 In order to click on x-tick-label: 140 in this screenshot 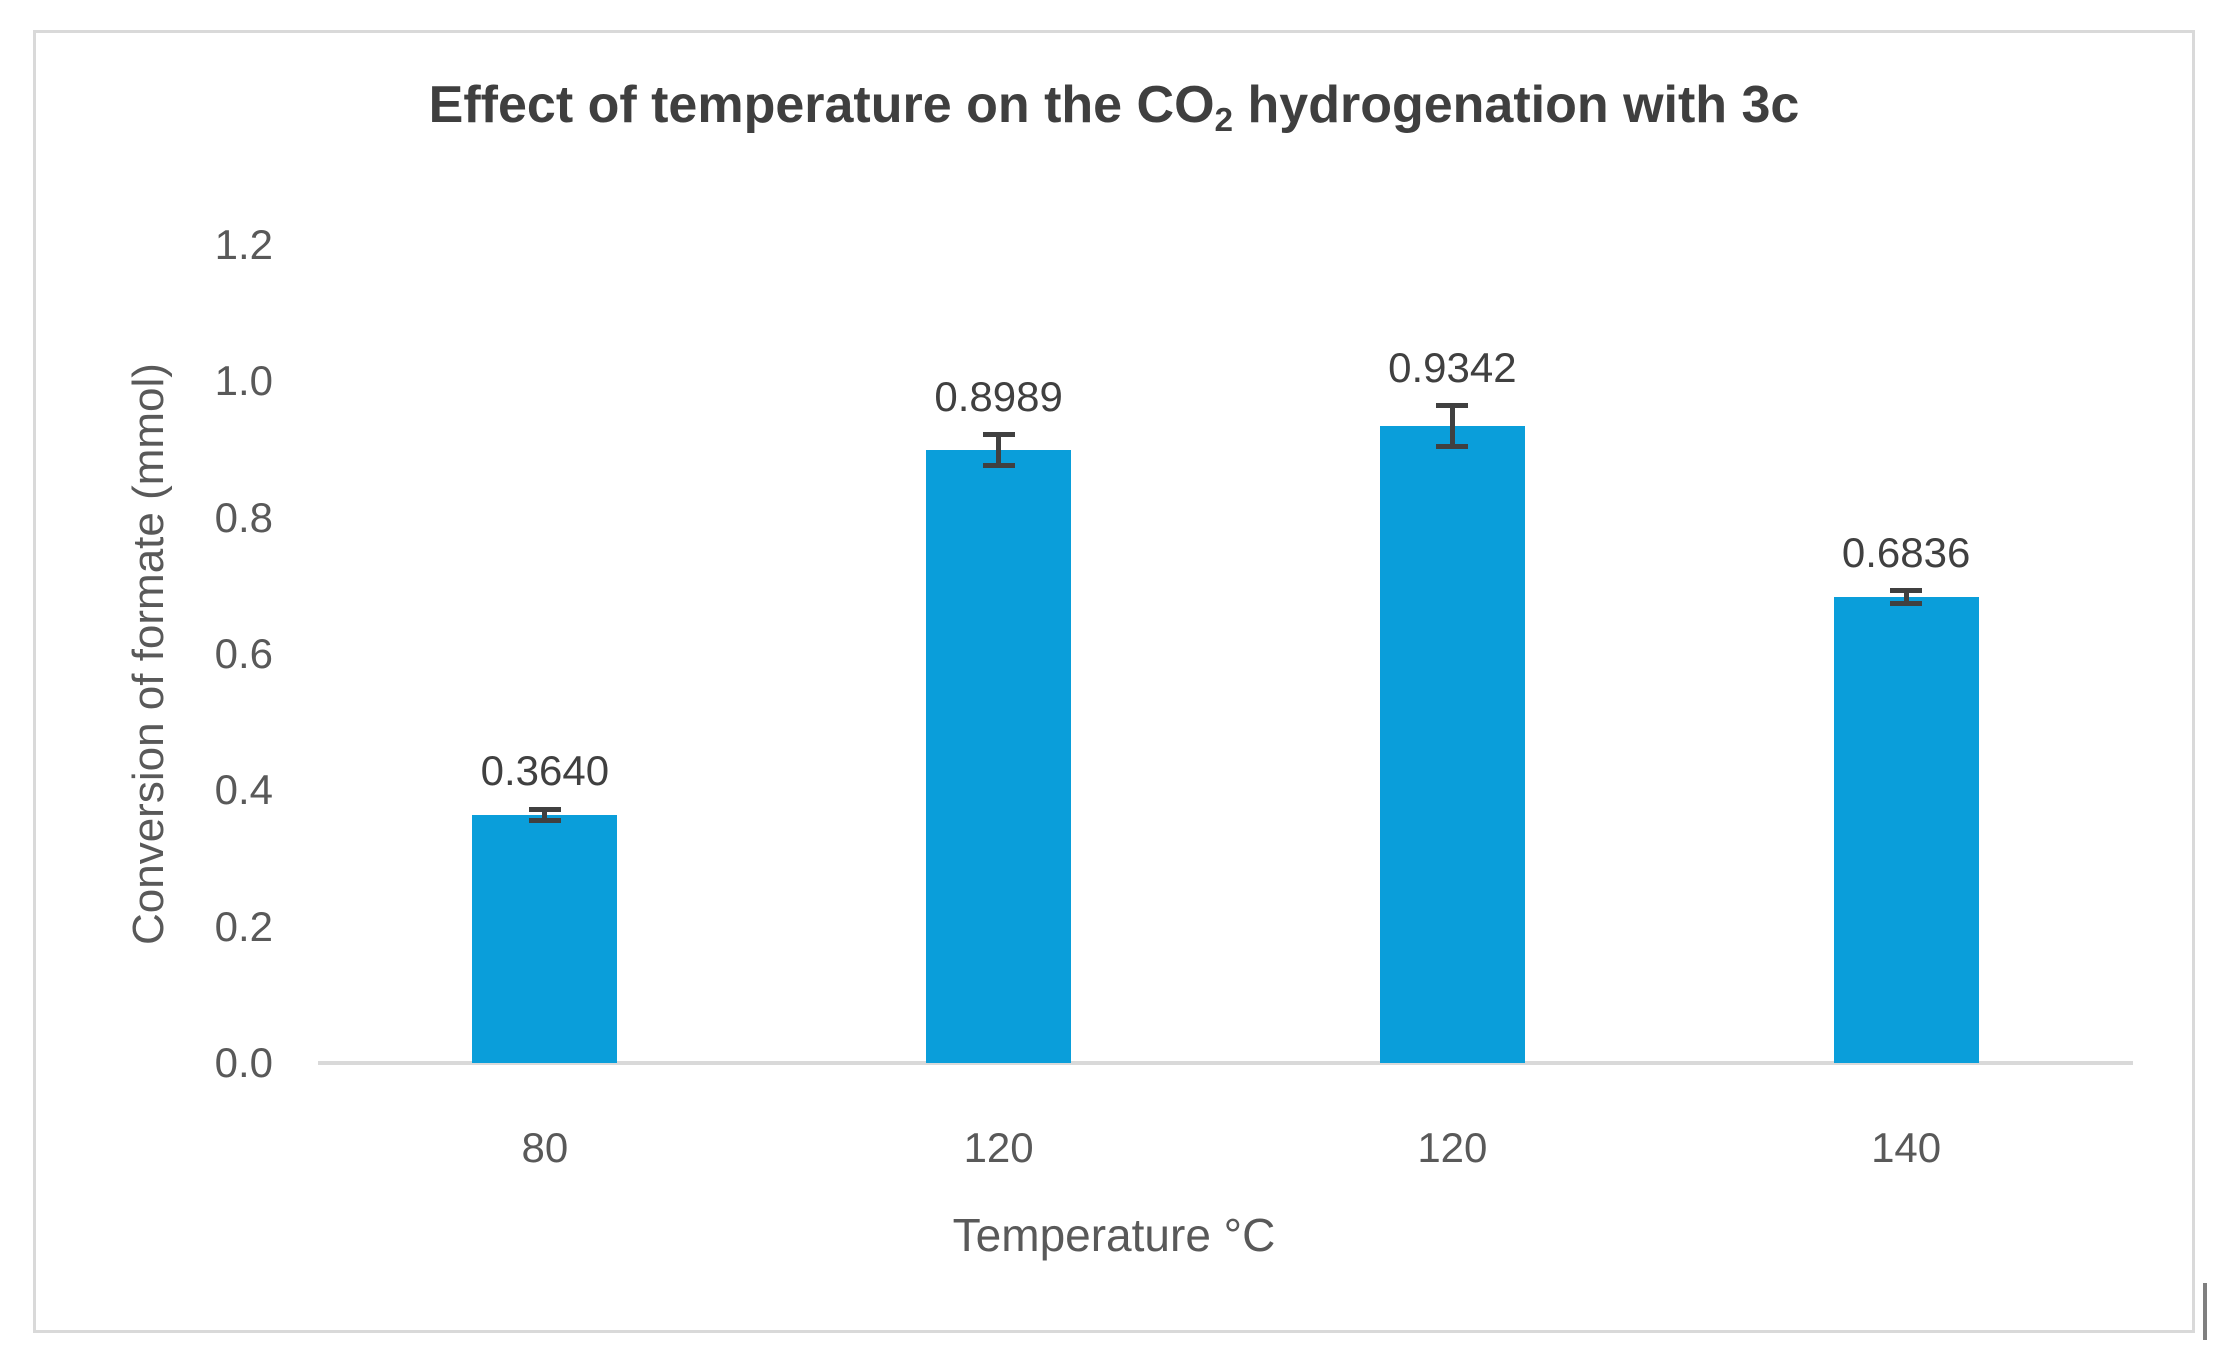, I will do `click(1906, 1147)`.